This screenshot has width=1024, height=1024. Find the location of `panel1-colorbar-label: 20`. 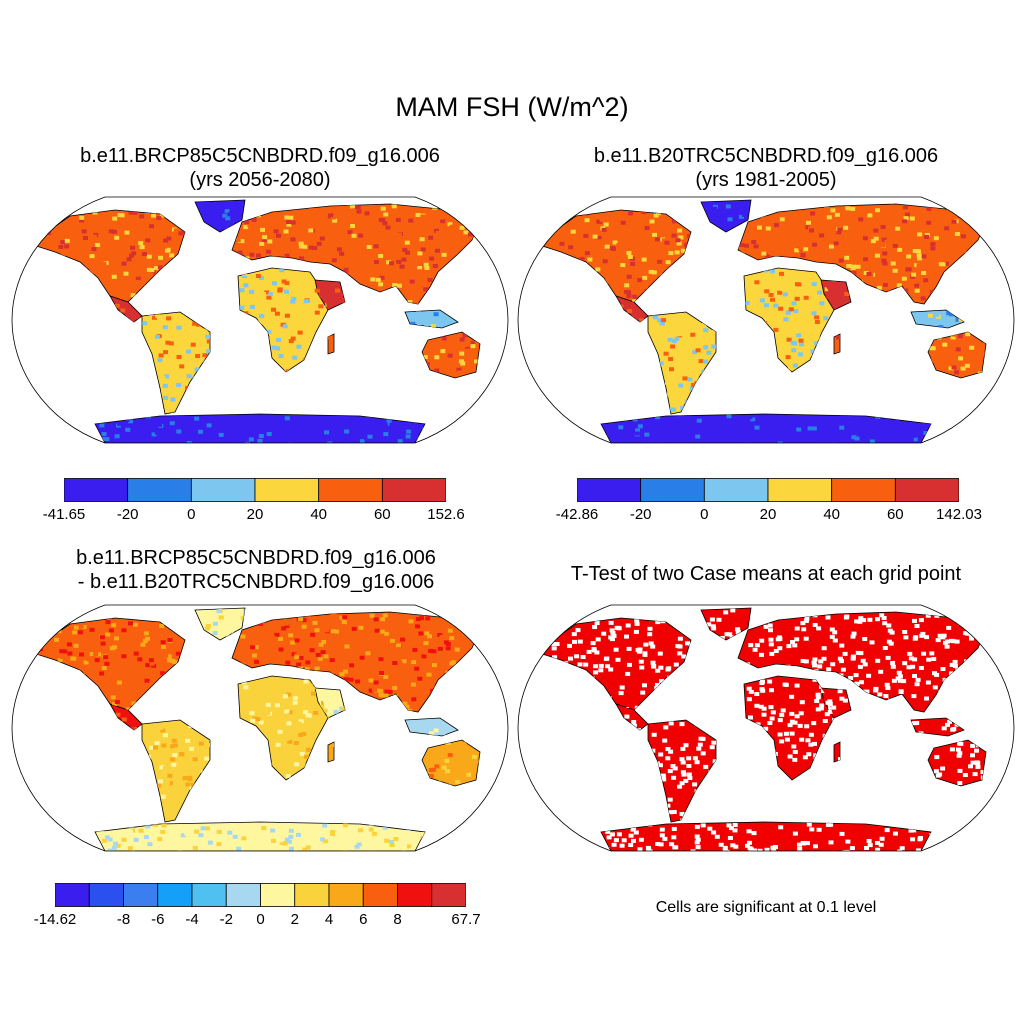

panel1-colorbar-label: 20 is located at coordinates (255, 514).